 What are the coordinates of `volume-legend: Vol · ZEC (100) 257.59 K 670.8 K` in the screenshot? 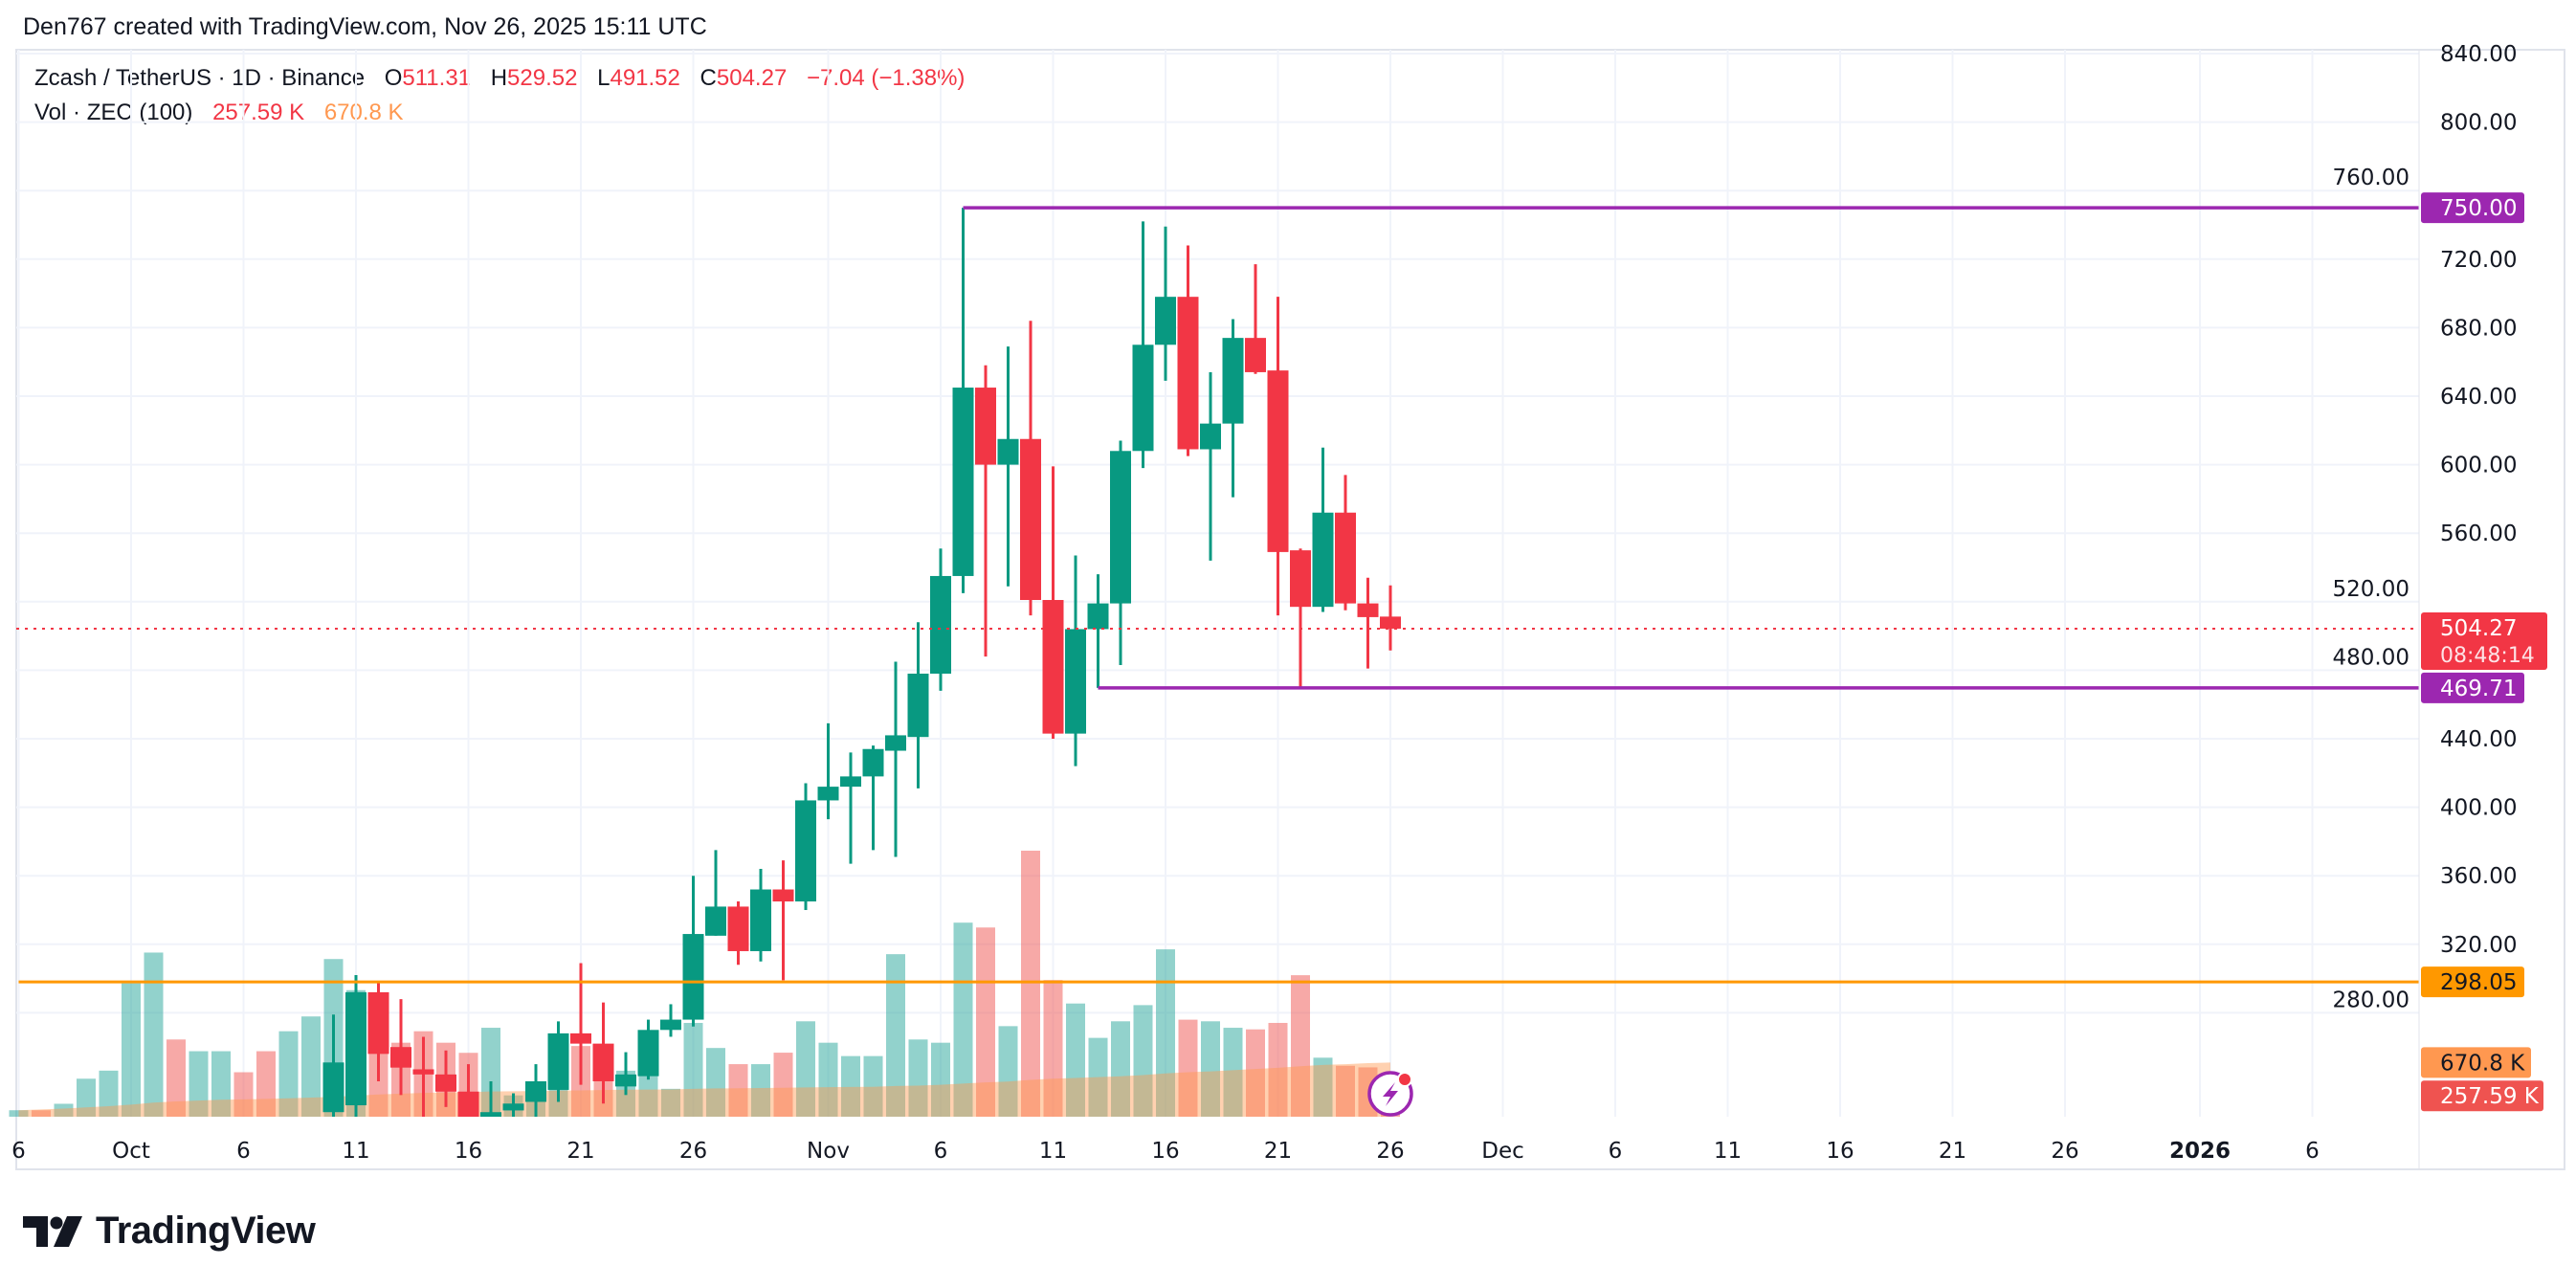 It's located at (219, 113).